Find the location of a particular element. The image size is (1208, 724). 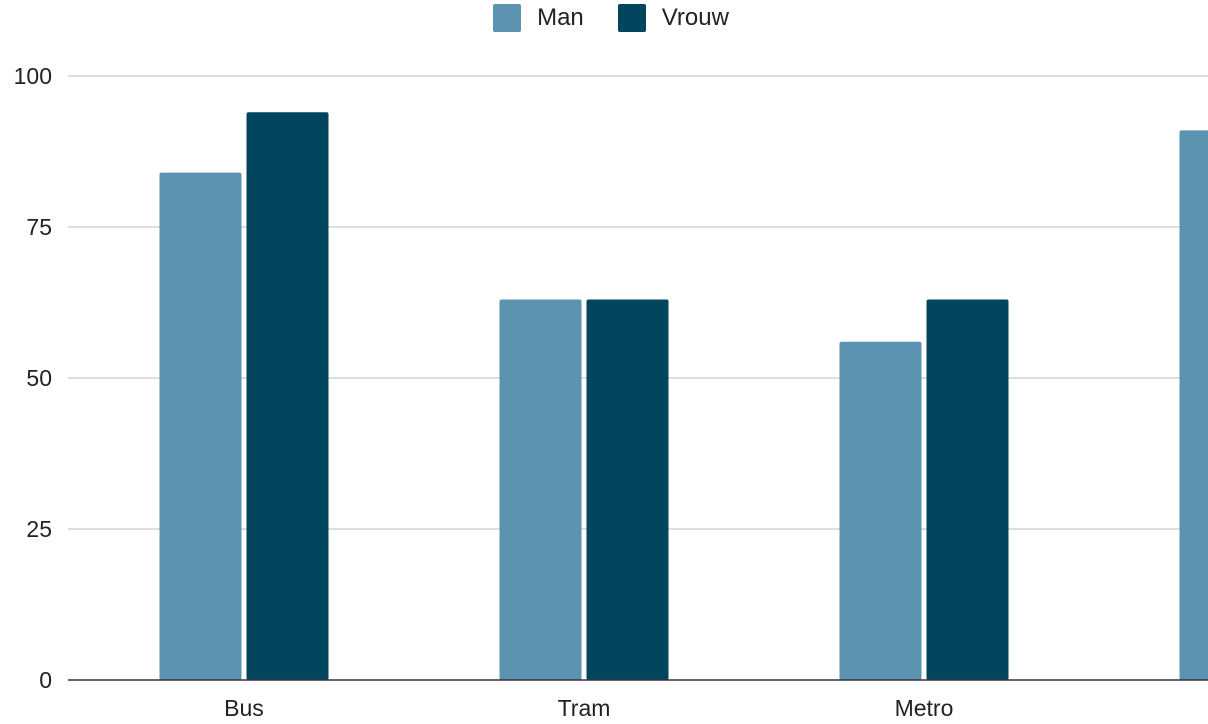

bar-vrouw-tram is located at coordinates (628, 489).